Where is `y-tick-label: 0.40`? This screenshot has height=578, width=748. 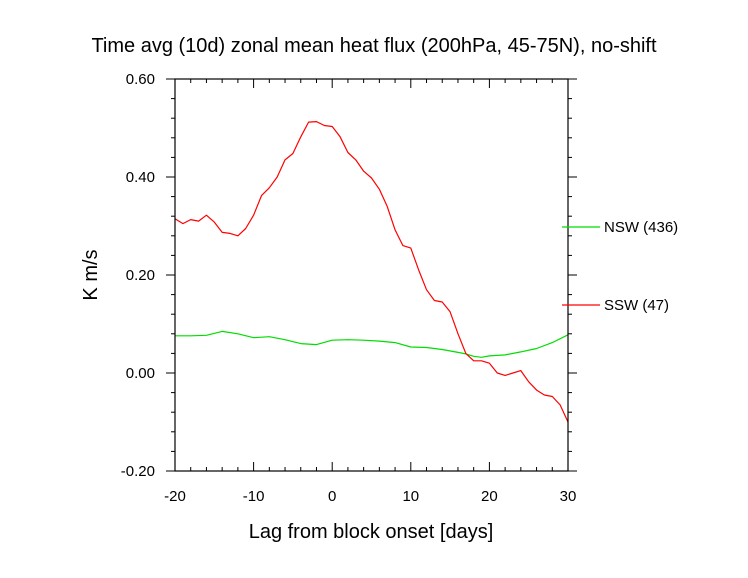 y-tick-label: 0.40 is located at coordinates (140, 177).